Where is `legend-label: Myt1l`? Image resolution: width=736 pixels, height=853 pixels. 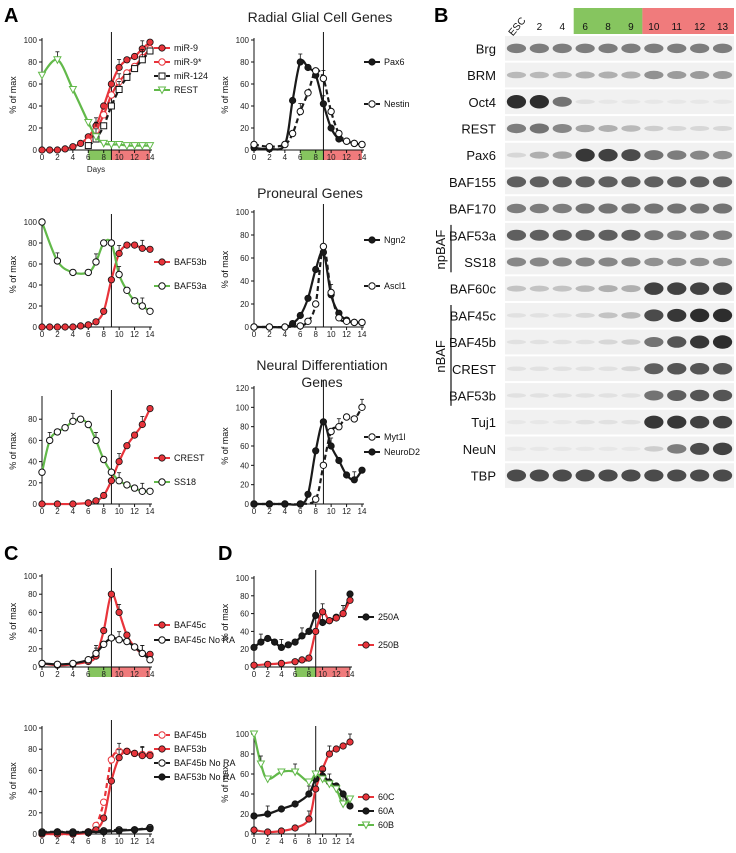
legend-label: Myt1l is located at coordinates (395, 437).